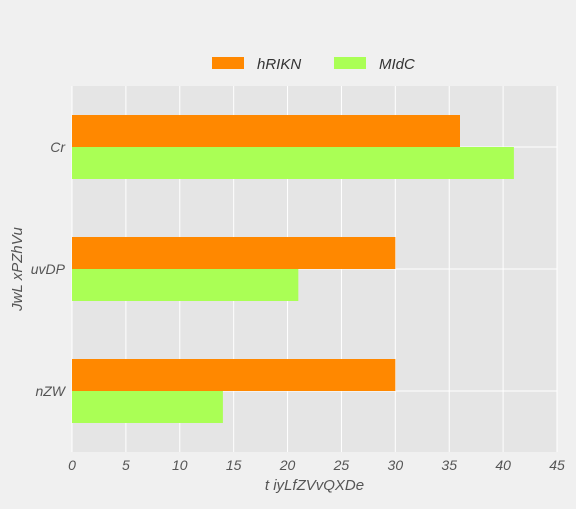 This screenshot has height=509, width=576. I want to click on x-tick-label: 20, so click(287, 465).